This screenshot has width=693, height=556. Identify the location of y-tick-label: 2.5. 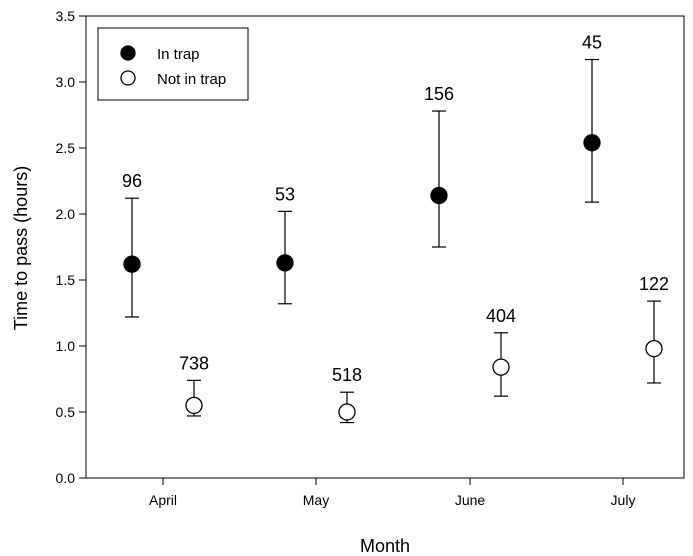
(66, 148).